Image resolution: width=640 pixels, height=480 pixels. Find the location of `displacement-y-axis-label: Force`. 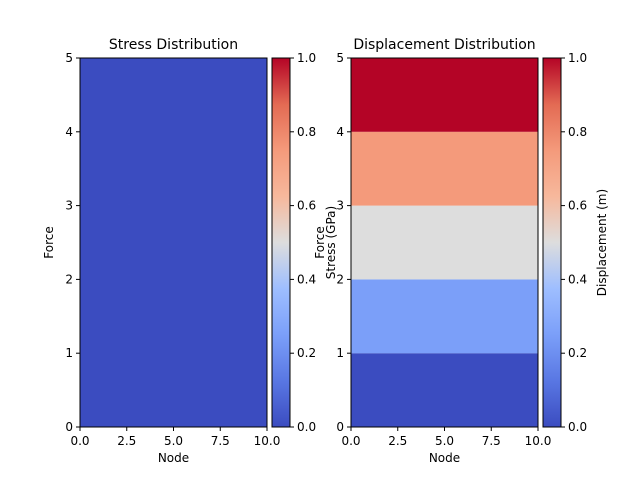

displacement-y-axis-label: Force is located at coordinates (320, 242).